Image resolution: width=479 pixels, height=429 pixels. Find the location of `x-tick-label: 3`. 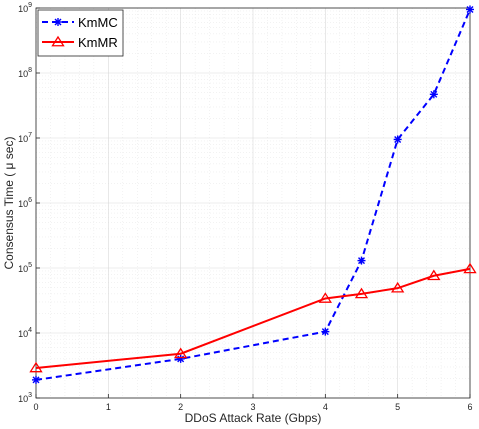

x-tick-label: 3 is located at coordinates (252, 407).